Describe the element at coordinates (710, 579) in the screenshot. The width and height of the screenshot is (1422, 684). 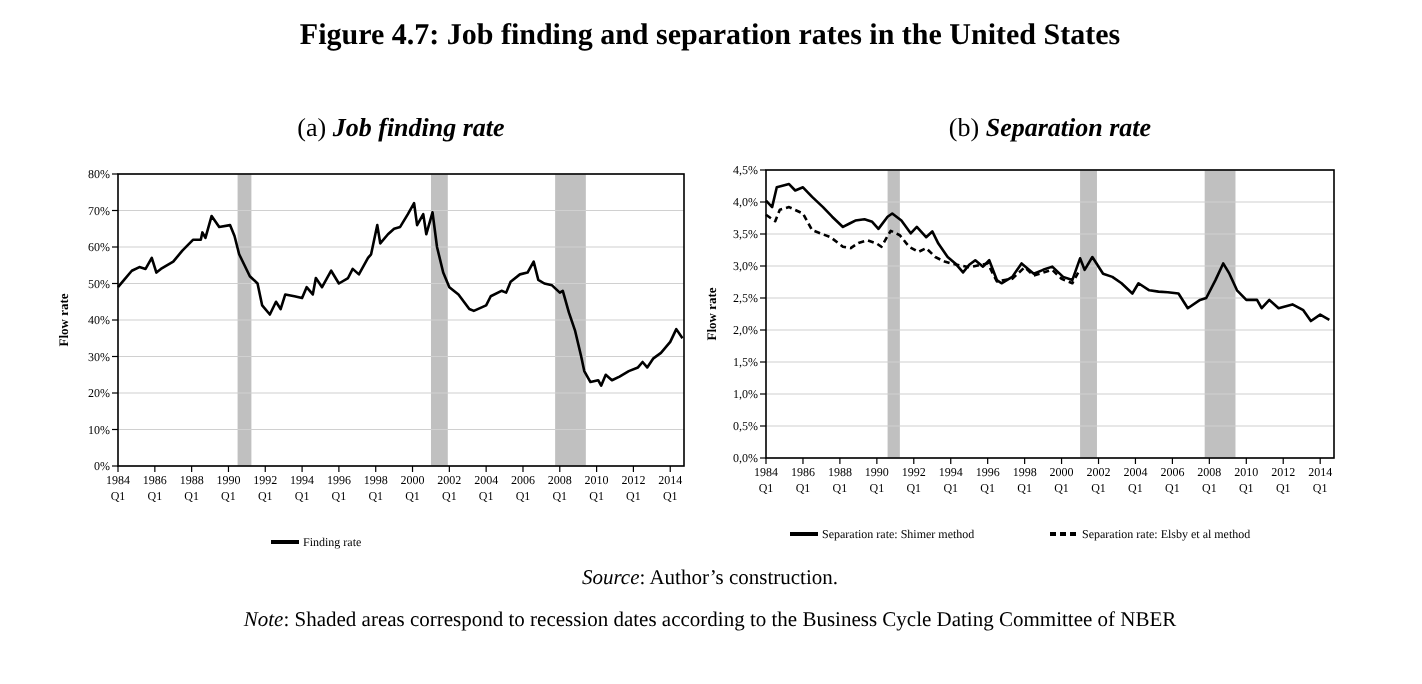
I see `source-note: Source: Author’s construction.` at that location.